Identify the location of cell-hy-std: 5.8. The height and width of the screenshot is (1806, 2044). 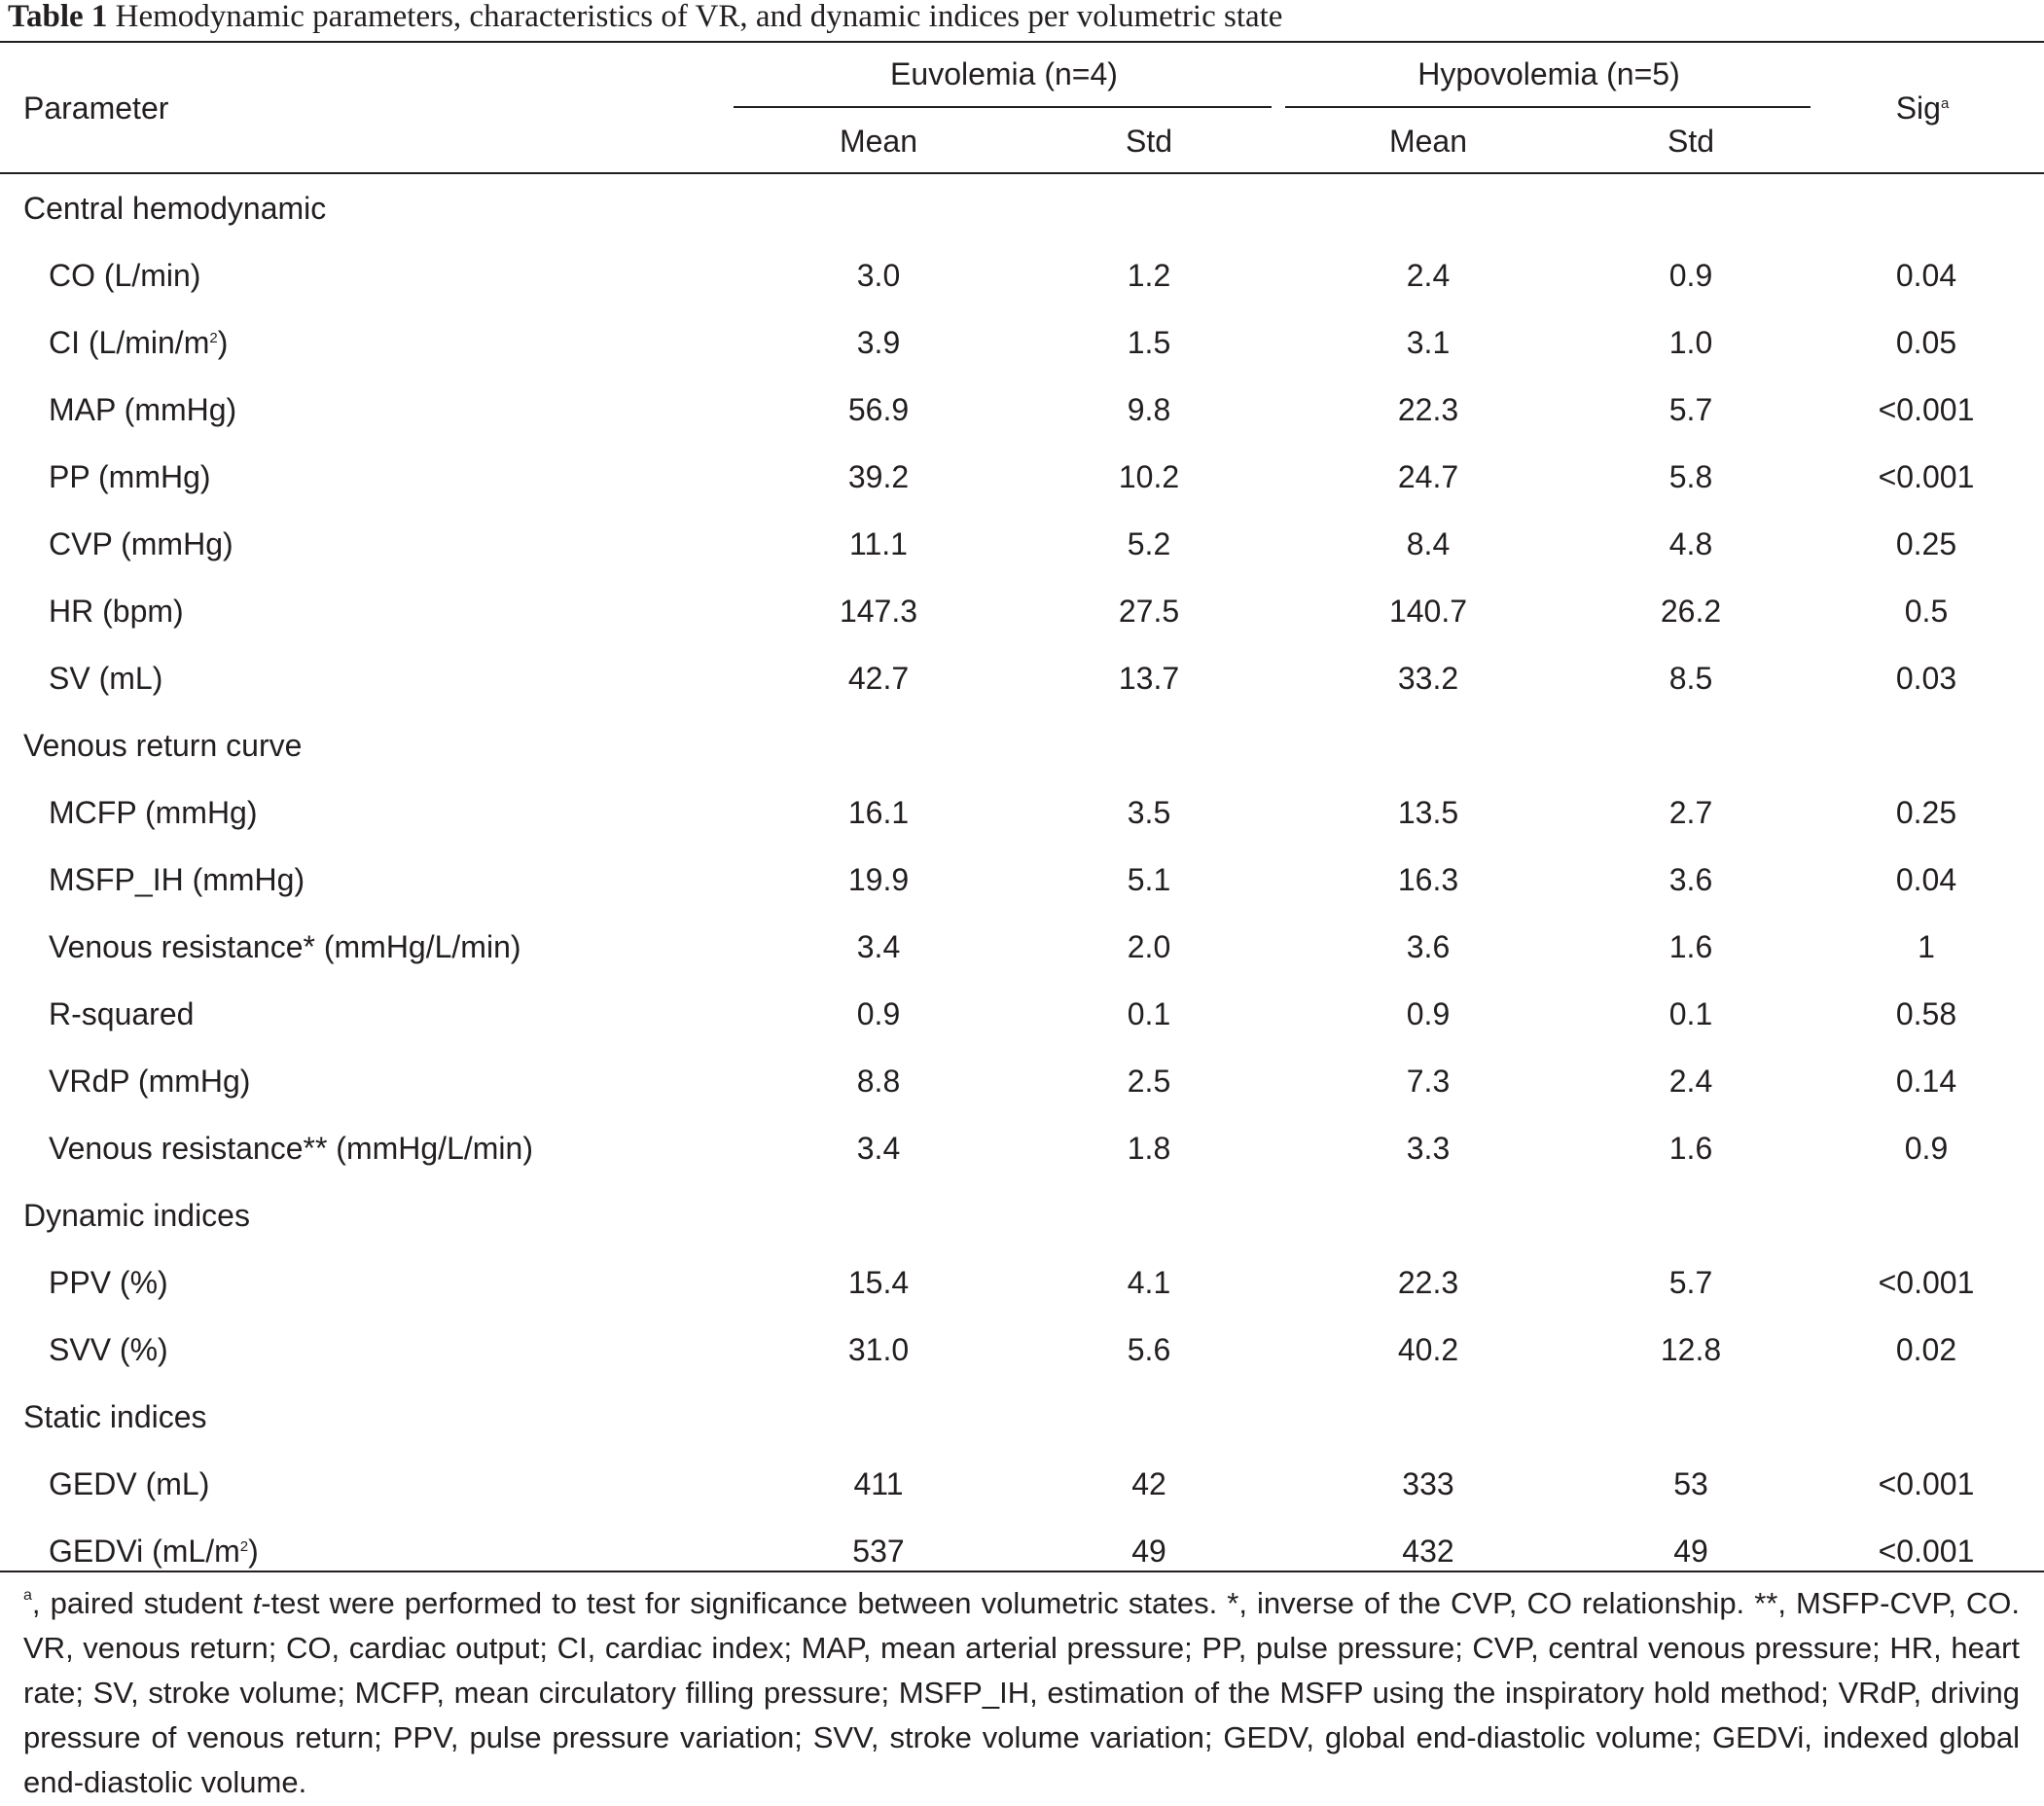
(1691, 476).